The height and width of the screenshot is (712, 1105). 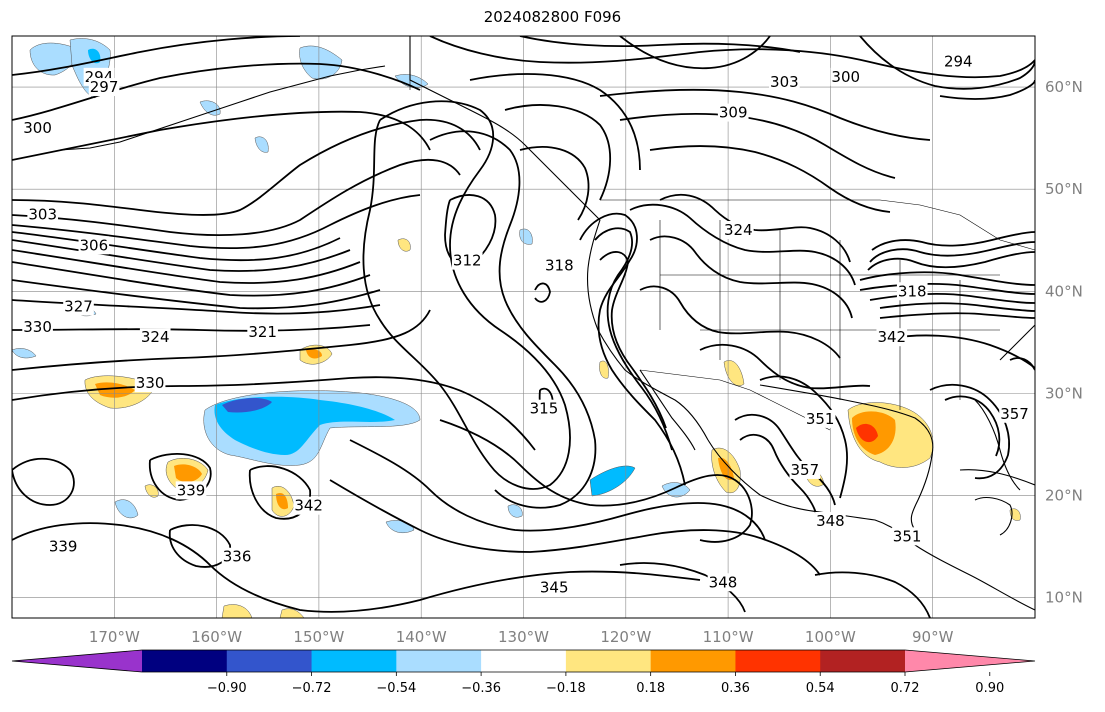 What do you see at coordinates (544, 409) in the screenshot?
I see `contour-label: 315` at bounding box center [544, 409].